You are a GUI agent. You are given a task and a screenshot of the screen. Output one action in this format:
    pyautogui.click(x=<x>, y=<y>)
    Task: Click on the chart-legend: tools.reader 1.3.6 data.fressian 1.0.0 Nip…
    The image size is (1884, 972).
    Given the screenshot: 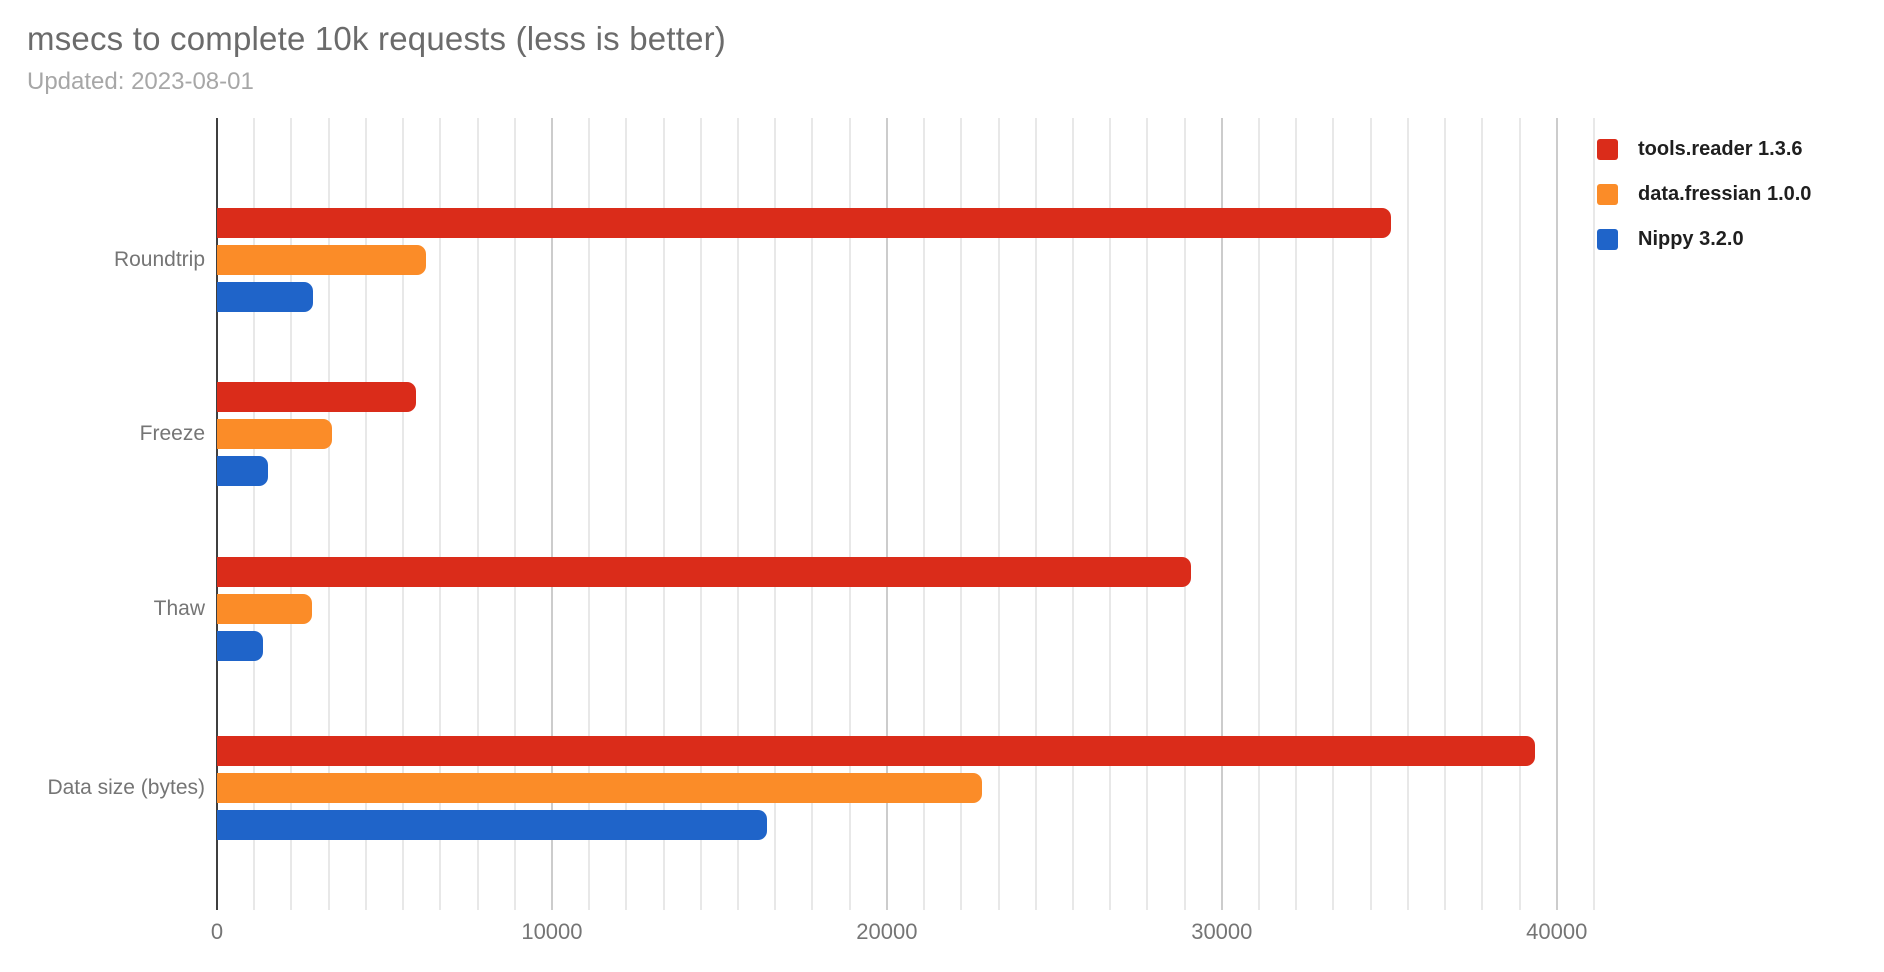 What is the action you would take?
    pyautogui.click(x=1704, y=205)
    